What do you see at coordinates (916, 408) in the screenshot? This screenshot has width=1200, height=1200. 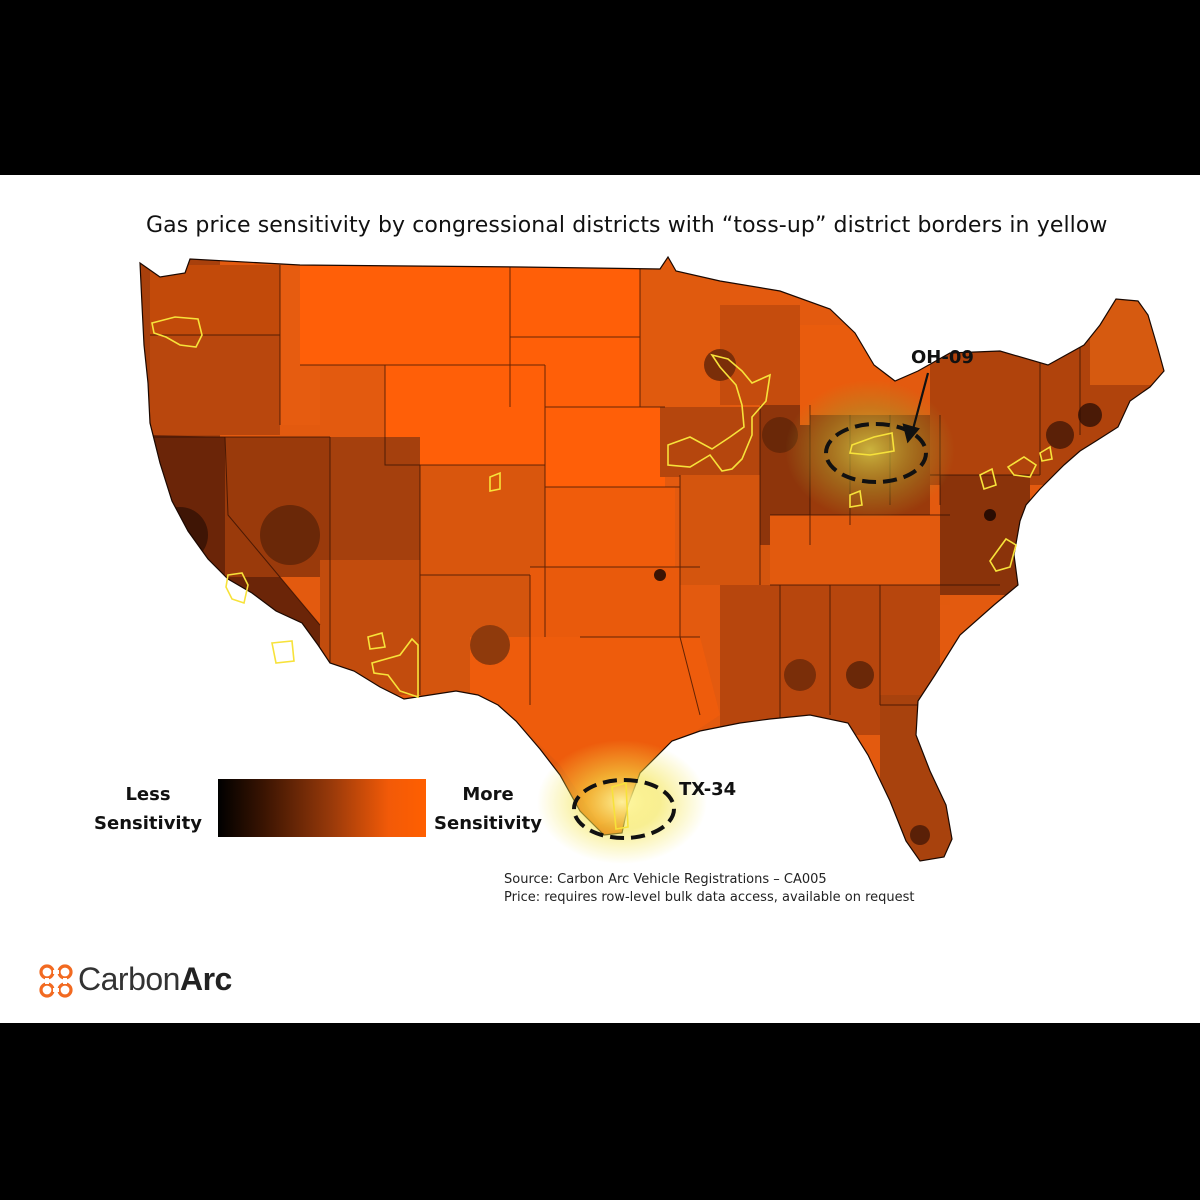 I see `oh-09-arrow` at bounding box center [916, 408].